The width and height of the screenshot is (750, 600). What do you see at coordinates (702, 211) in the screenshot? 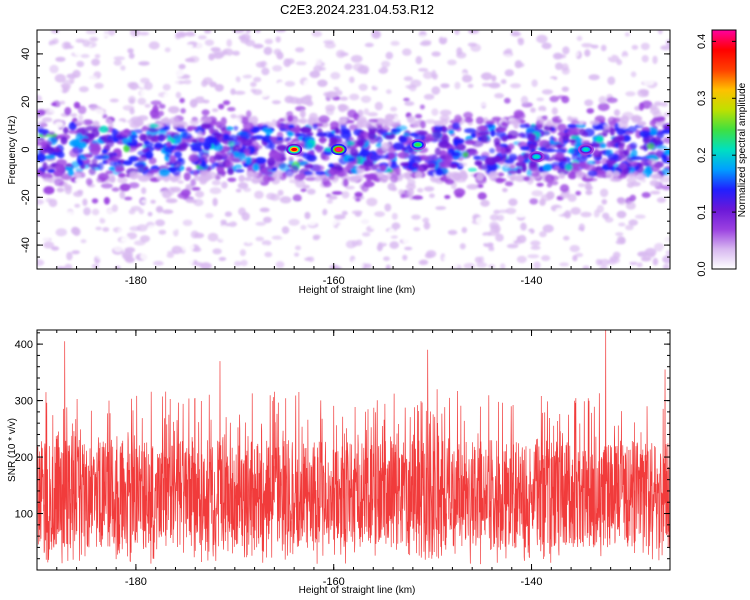
I see `colorbar-tick-label: 0.1` at bounding box center [702, 211].